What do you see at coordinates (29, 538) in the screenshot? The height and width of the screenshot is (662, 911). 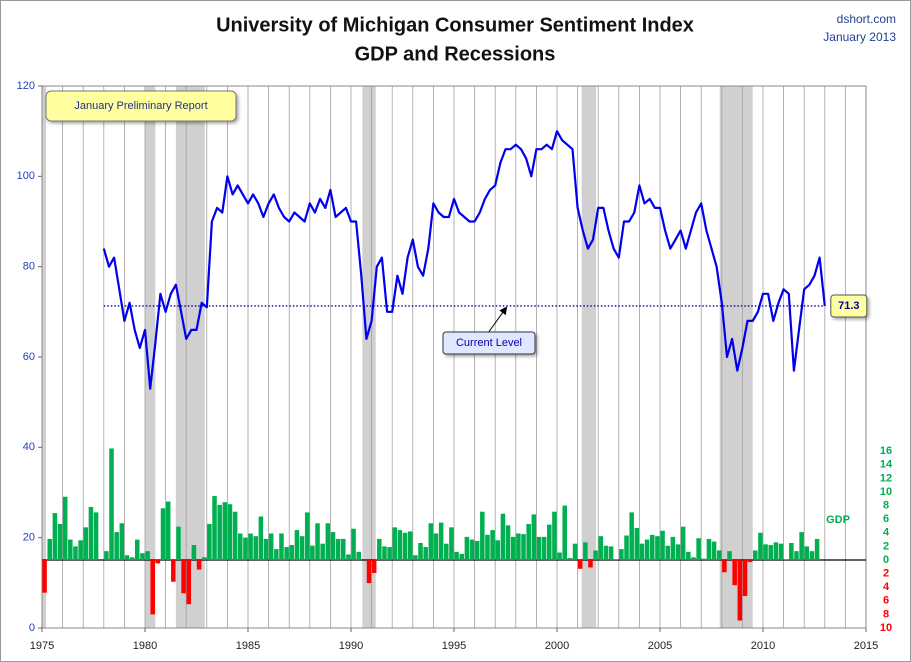 I see `y-tick-label: 20` at bounding box center [29, 538].